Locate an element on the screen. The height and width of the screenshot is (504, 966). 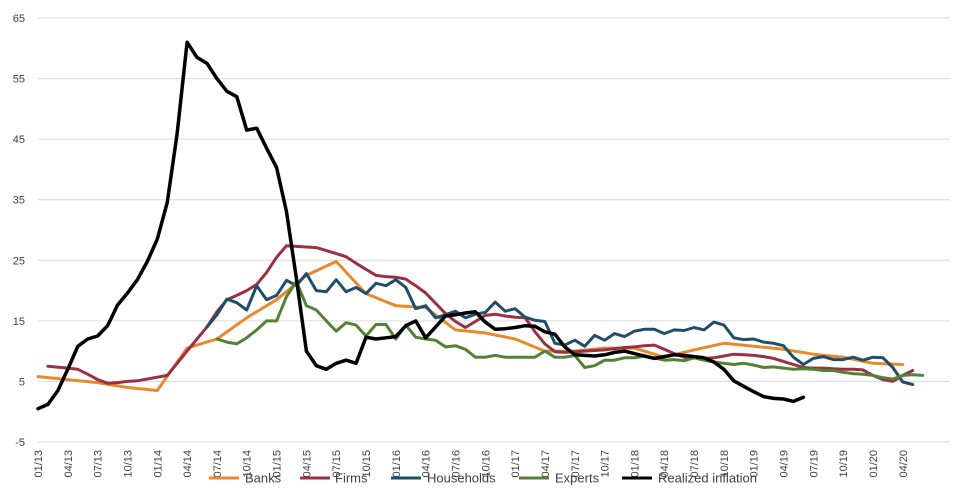
x-tick-label: 07/16 is located at coordinates (456, 464).